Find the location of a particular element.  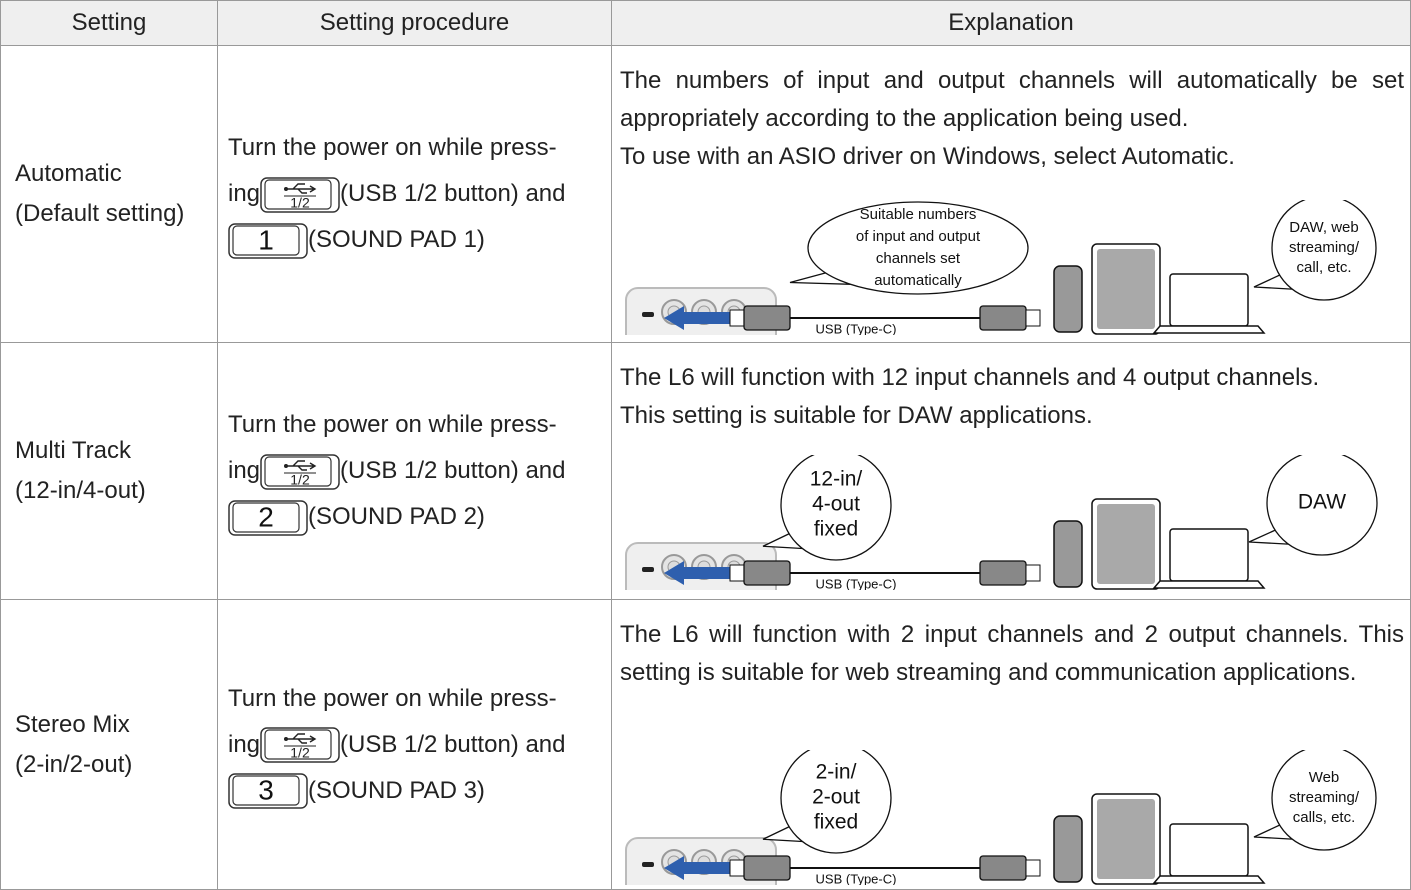

pad-number: 1 is located at coordinates (266, 239).